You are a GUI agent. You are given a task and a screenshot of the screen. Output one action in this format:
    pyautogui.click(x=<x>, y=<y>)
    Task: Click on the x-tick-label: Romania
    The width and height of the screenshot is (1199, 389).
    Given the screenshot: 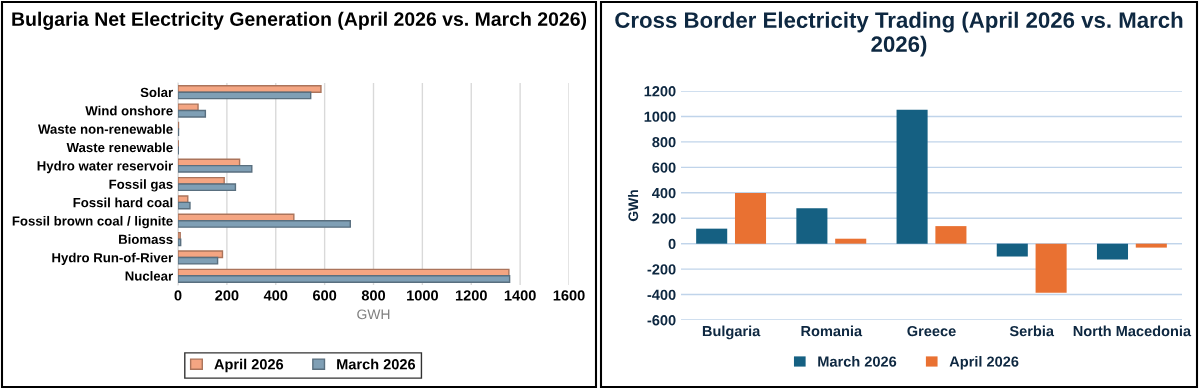 What is the action you would take?
    pyautogui.click(x=832, y=331)
    